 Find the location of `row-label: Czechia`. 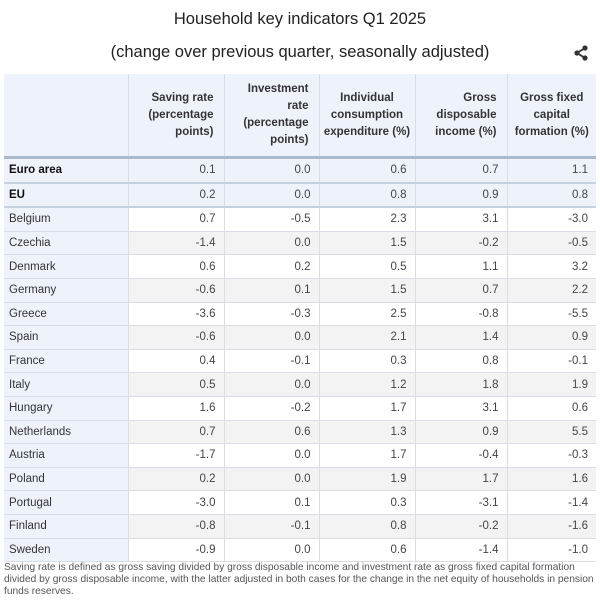

row-label: Czechia is located at coordinates (66, 243).